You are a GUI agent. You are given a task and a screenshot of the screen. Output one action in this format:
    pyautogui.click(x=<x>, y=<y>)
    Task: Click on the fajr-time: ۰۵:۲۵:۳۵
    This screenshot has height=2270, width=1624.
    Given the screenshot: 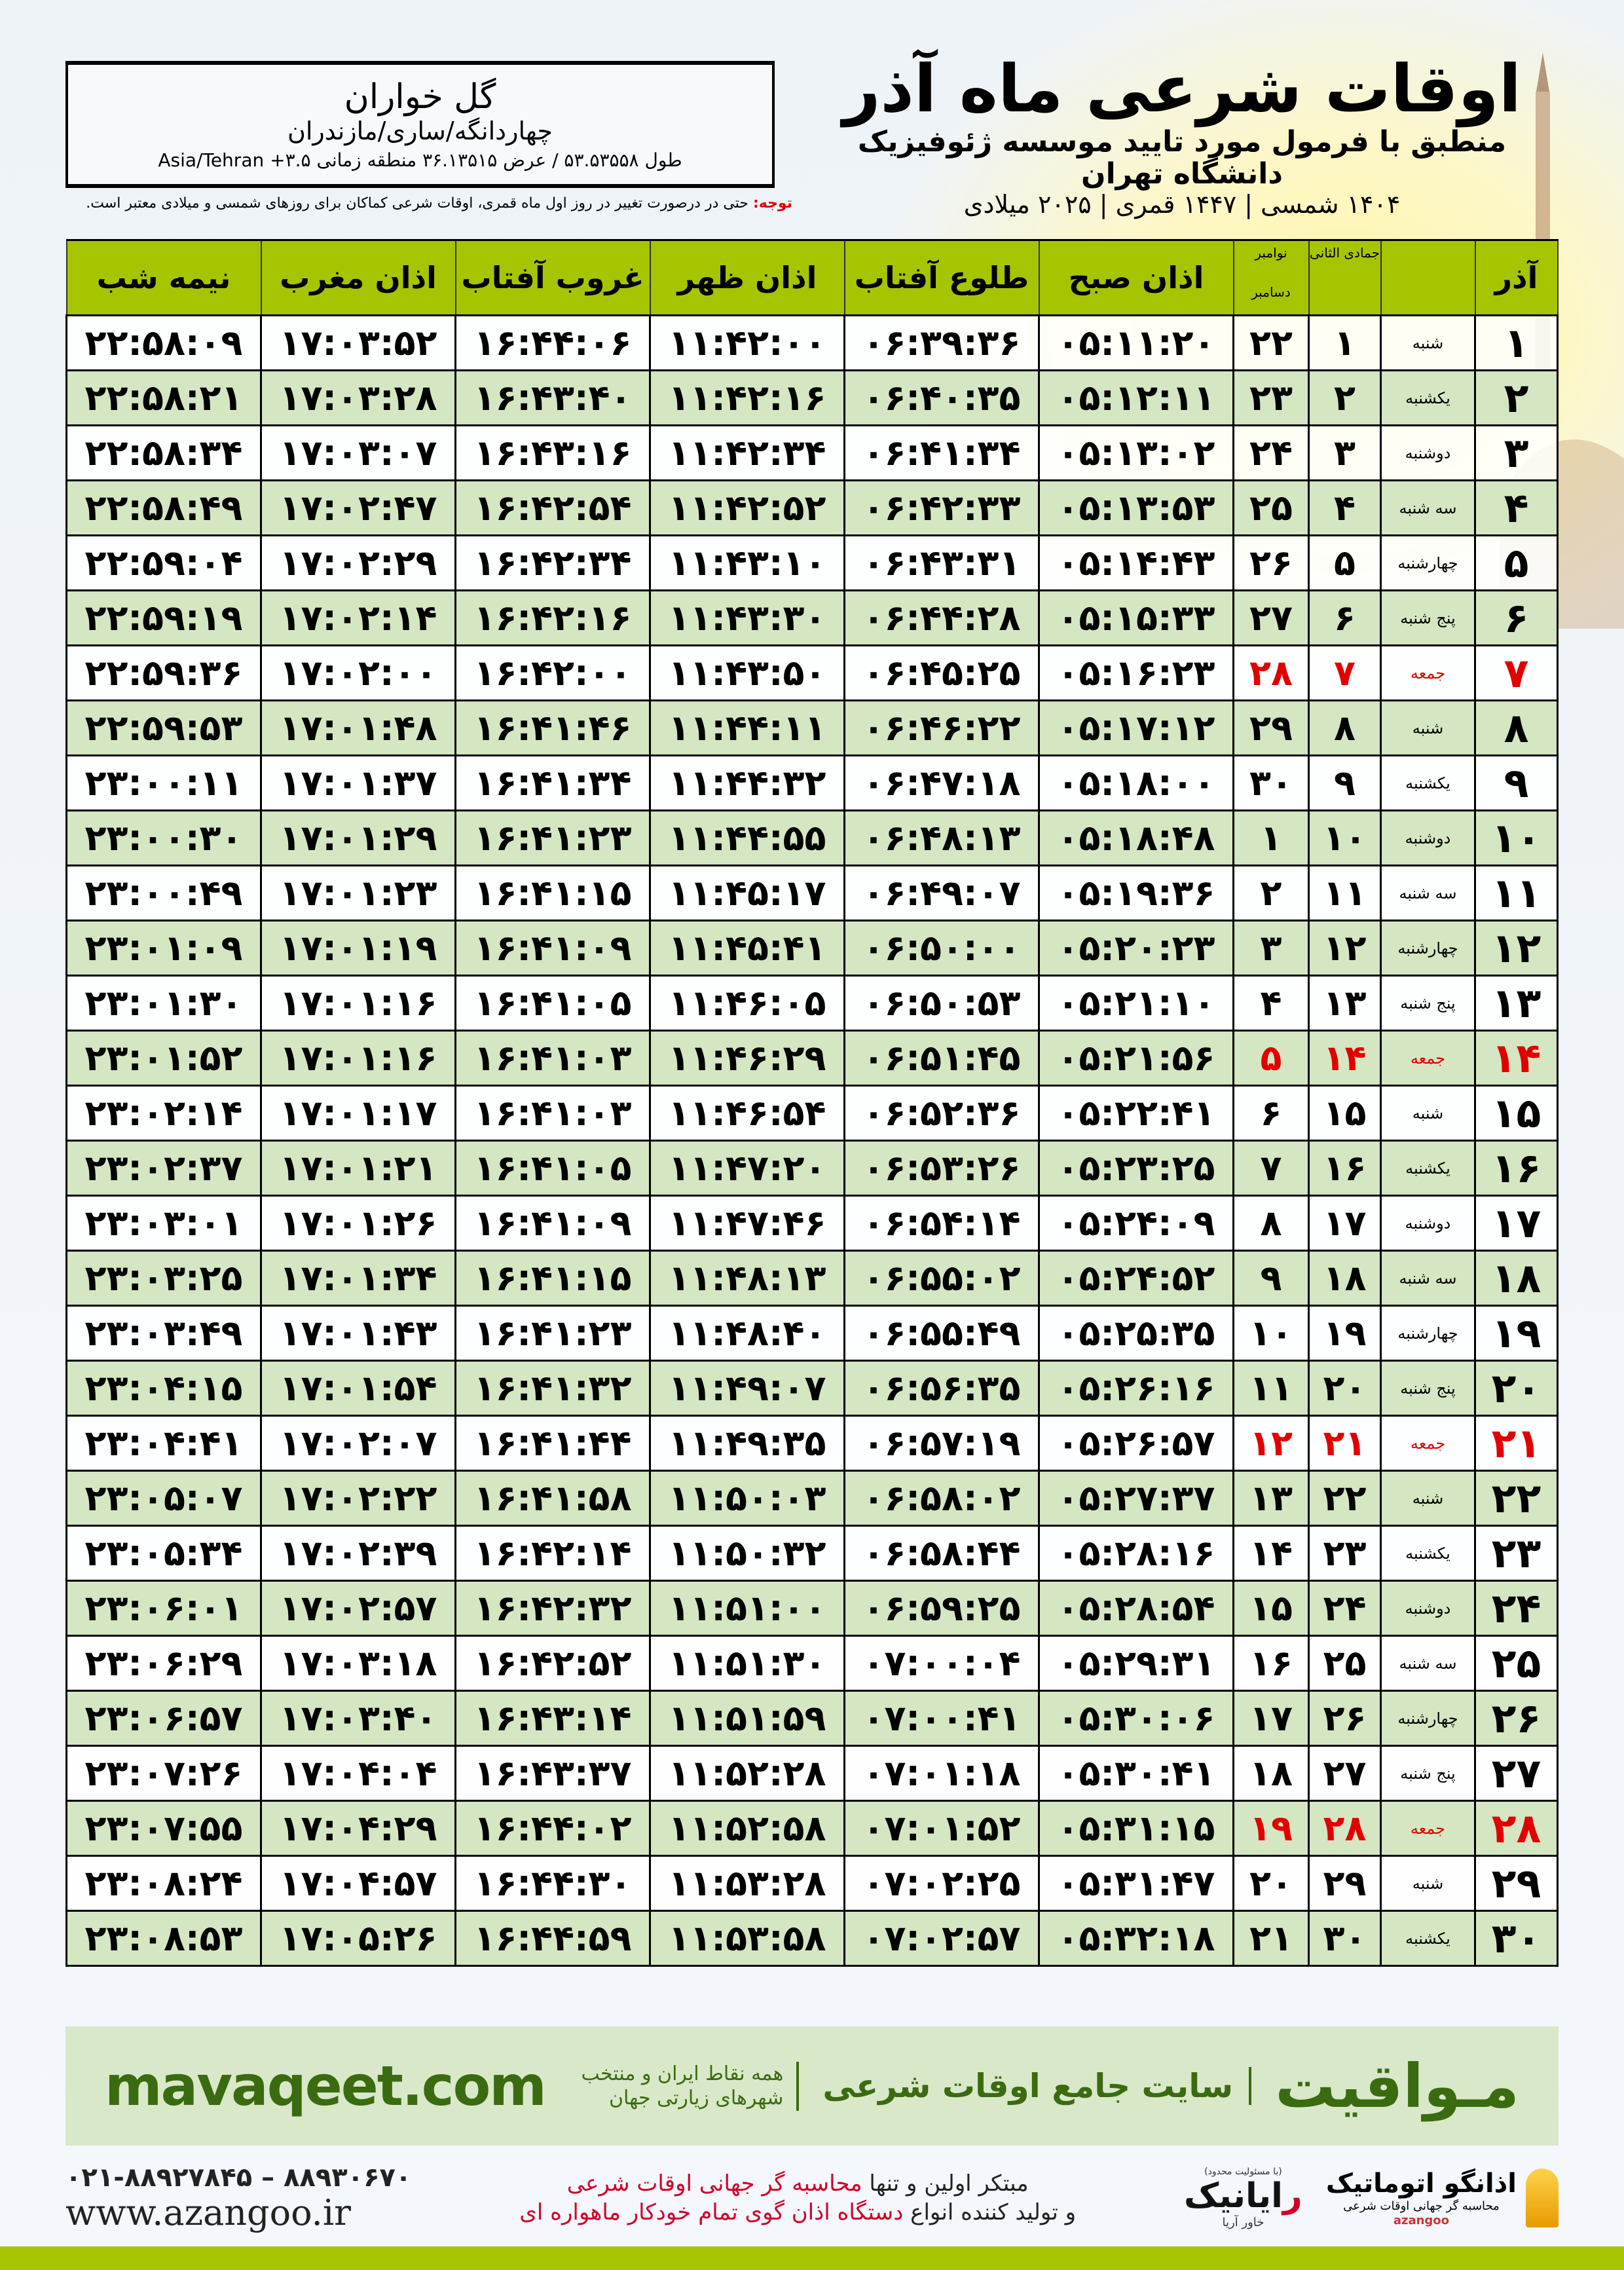 What is the action you would take?
    pyautogui.click(x=1136, y=1333)
    